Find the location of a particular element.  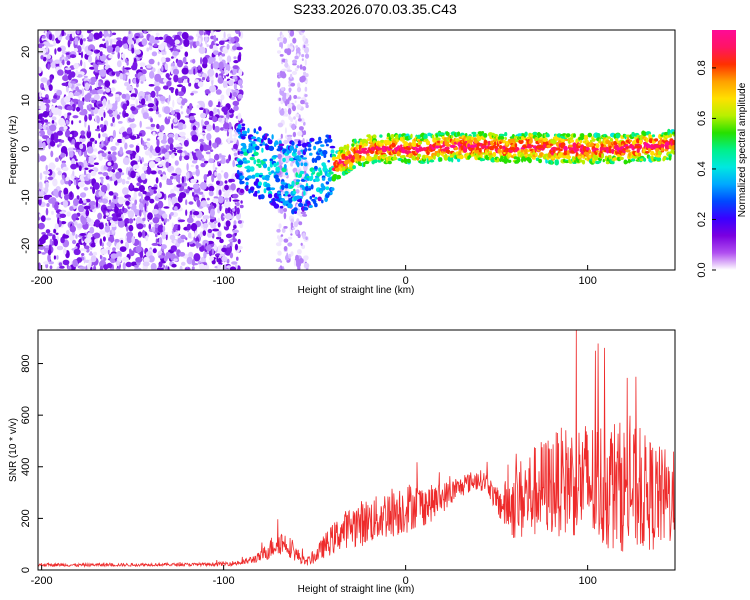

snr-y-axis-label: SNR (10 * v/v) is located at coordinates (13, 450).